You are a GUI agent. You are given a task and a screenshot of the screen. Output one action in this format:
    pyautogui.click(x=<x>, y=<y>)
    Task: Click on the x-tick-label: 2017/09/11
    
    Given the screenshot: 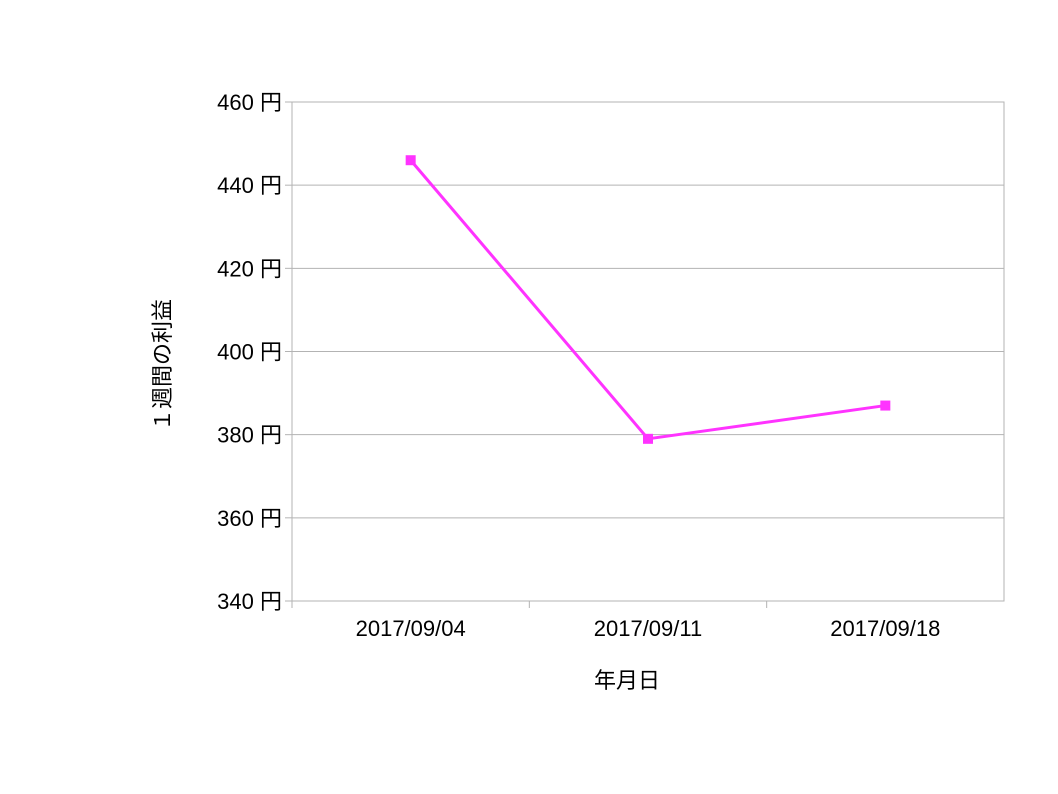 What is the action you would take?
    pyautogui.click(x=648, y=628)
    